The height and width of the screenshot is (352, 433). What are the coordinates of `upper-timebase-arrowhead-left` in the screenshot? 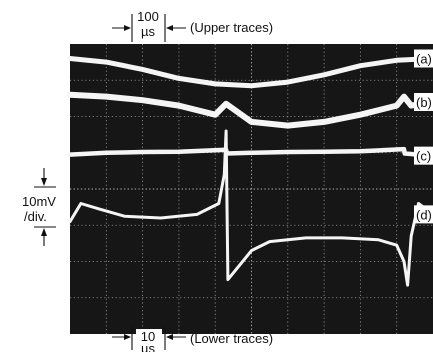 It's located at (127, 28).